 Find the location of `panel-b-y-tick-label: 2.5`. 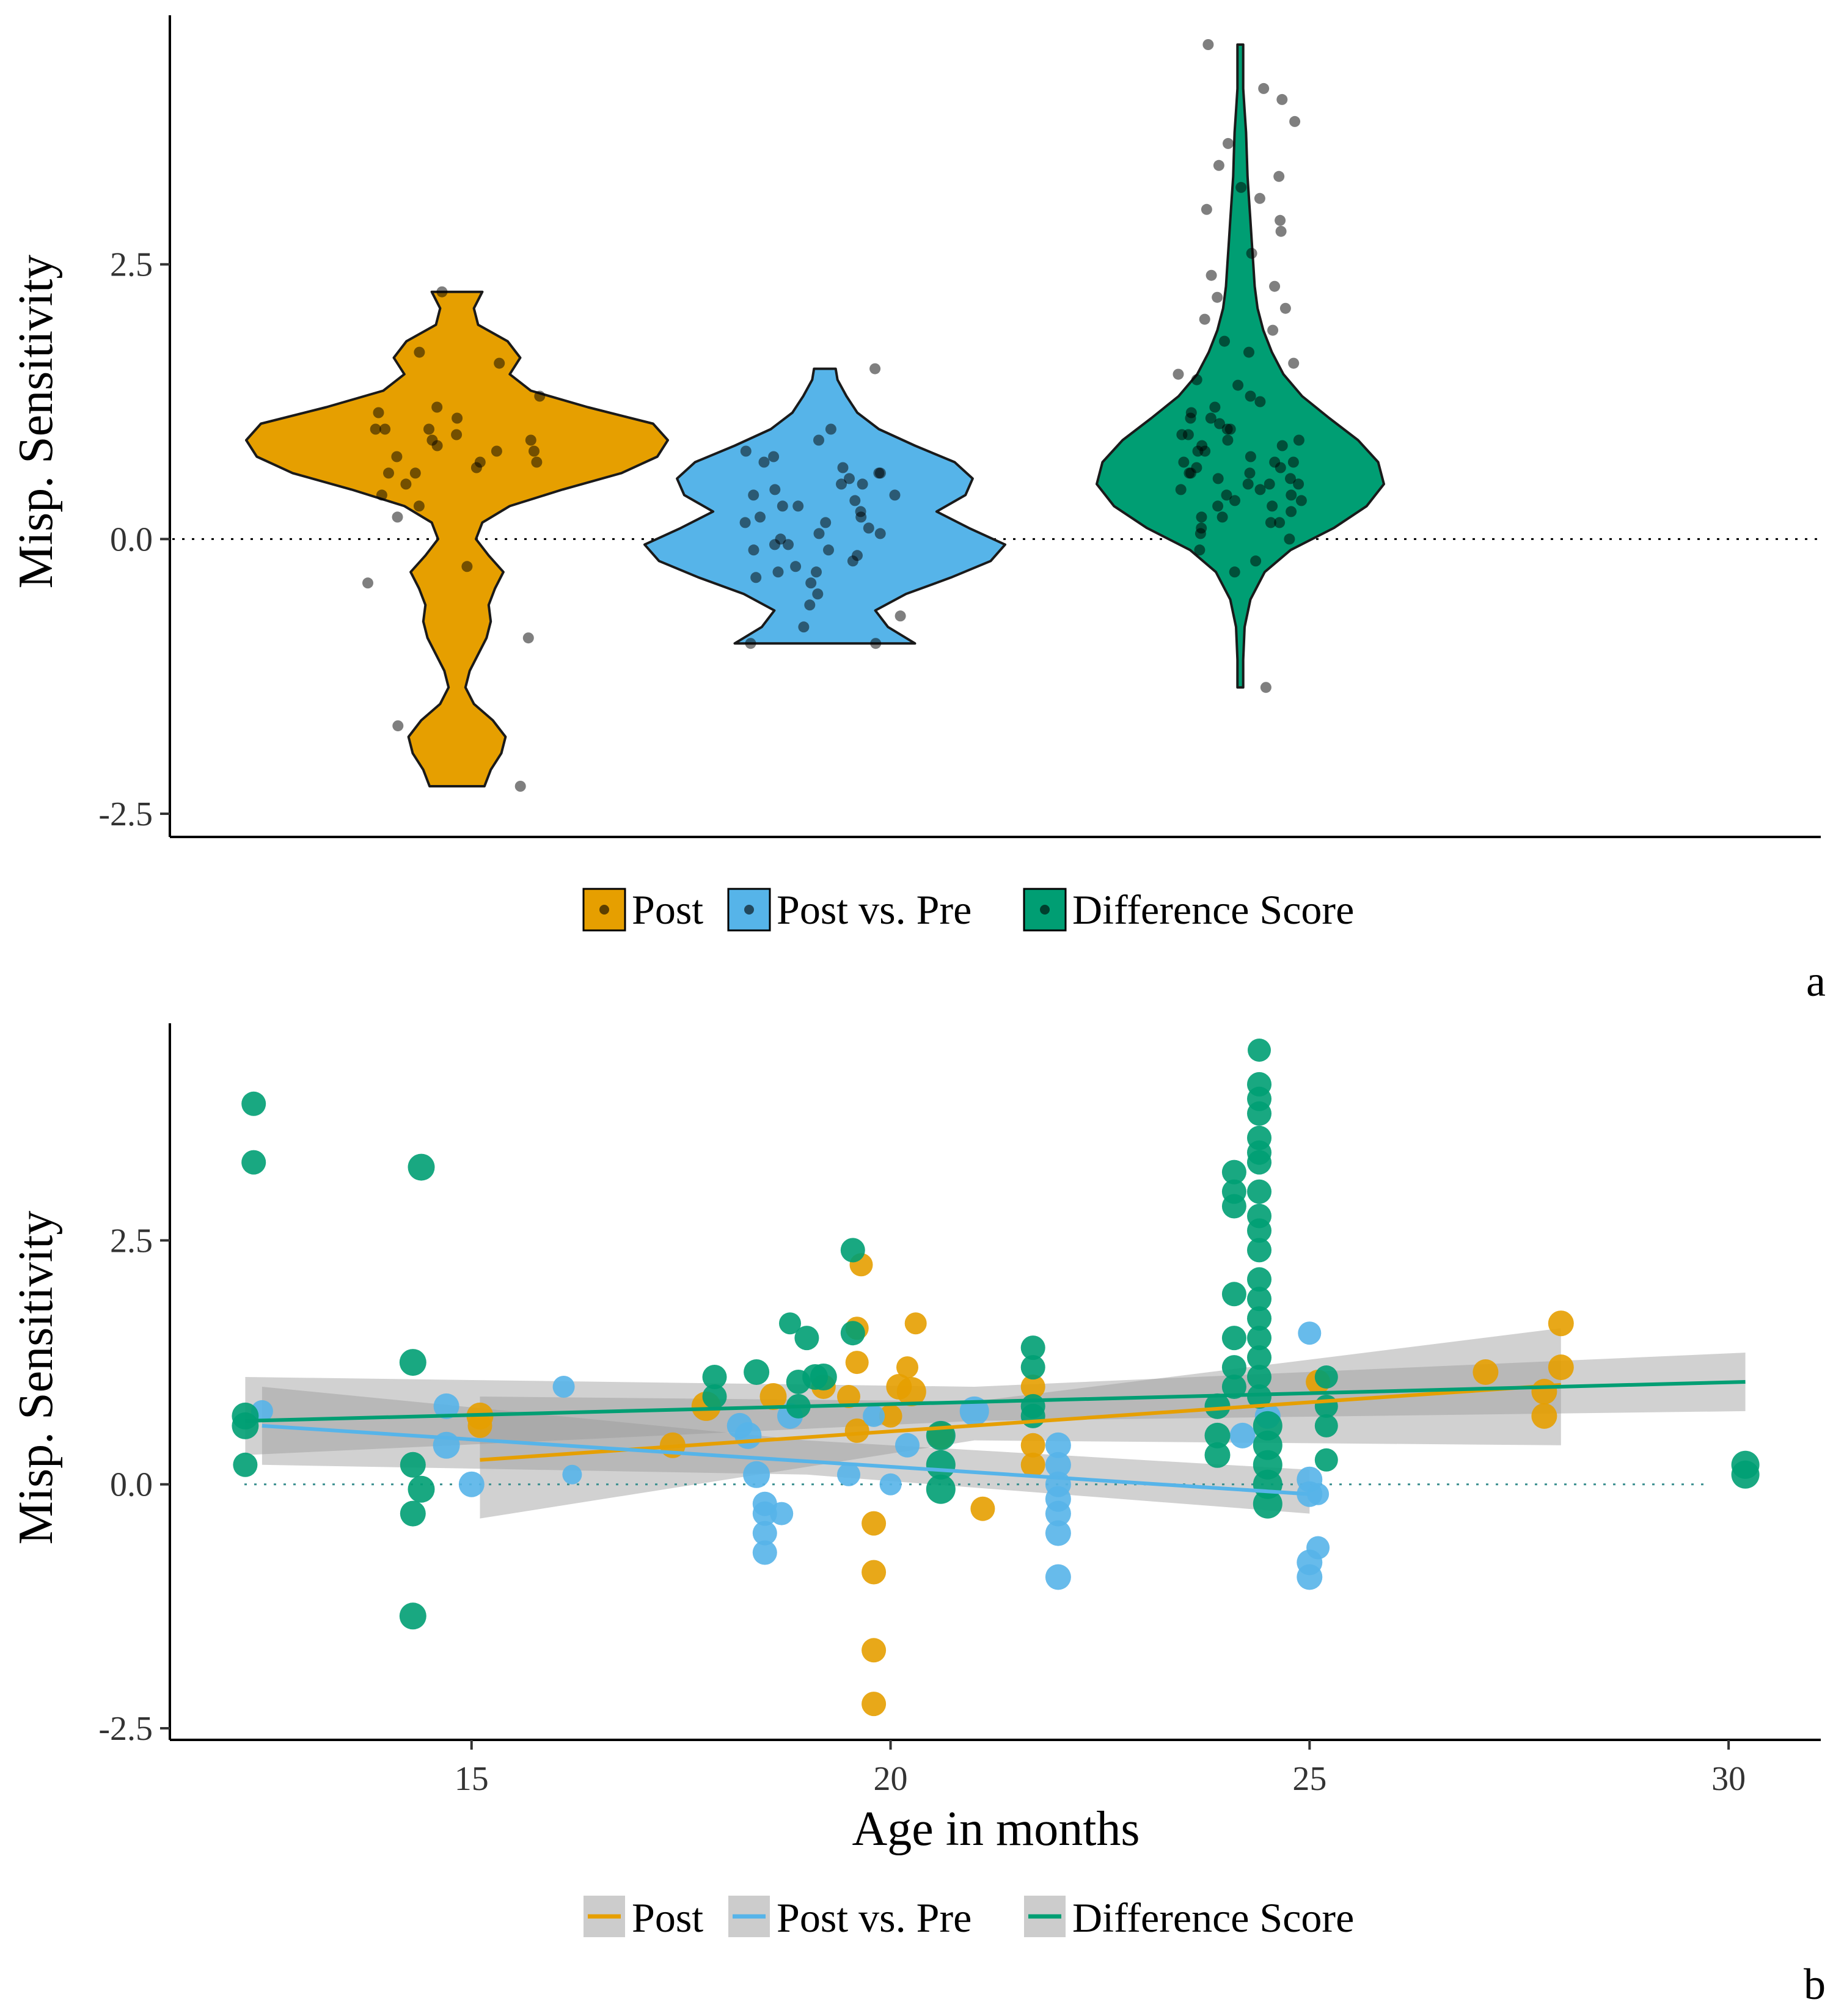

panel-b-y-tick-label: 2.5 is located at coordinates (131, 1241).